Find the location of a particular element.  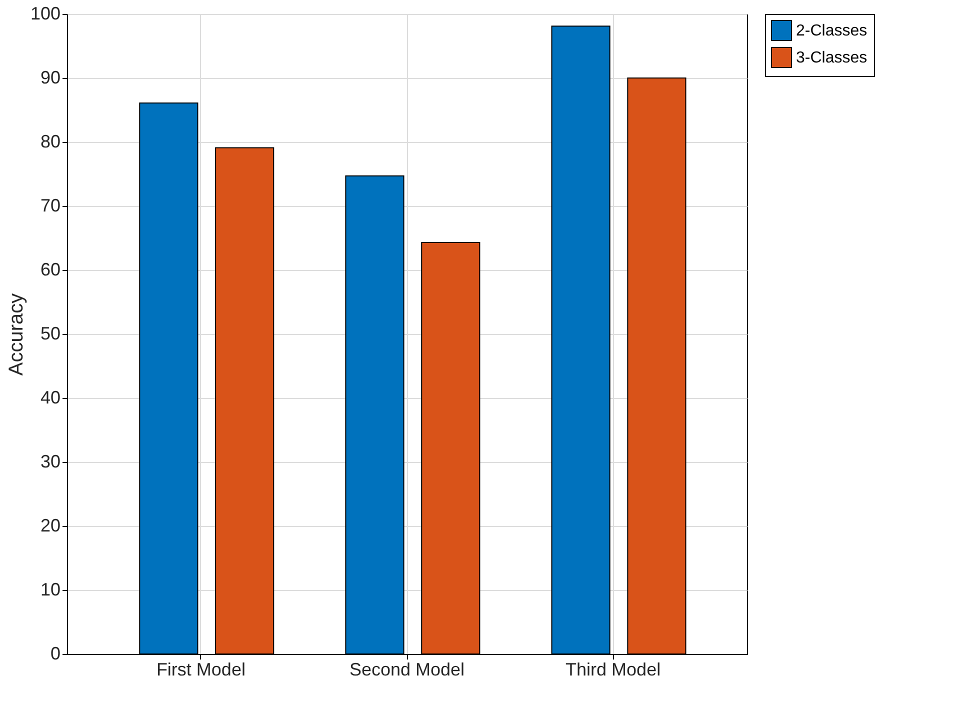

y-tick-label: 90 is located at coordinates (50, 78).